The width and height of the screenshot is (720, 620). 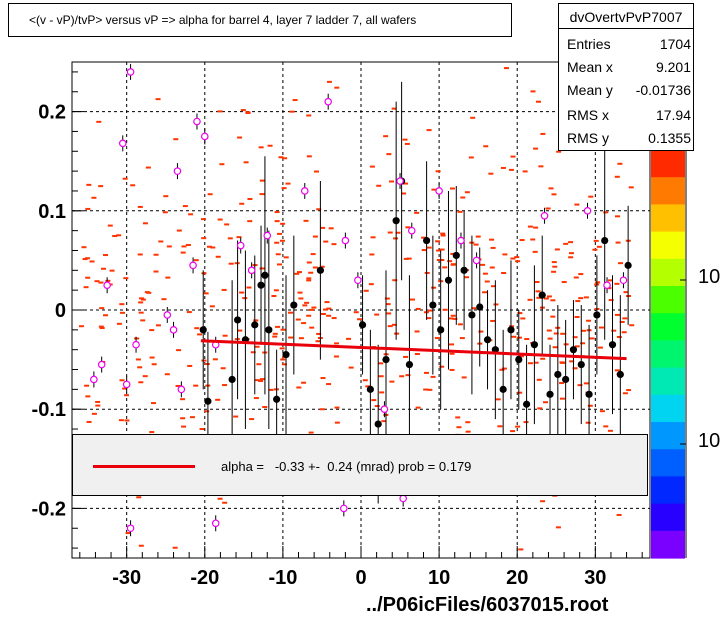 What do you see at coordinates (588, 115) in the screenshot?
I see `stat-key: RMS x` at bounding box center [588, 115].